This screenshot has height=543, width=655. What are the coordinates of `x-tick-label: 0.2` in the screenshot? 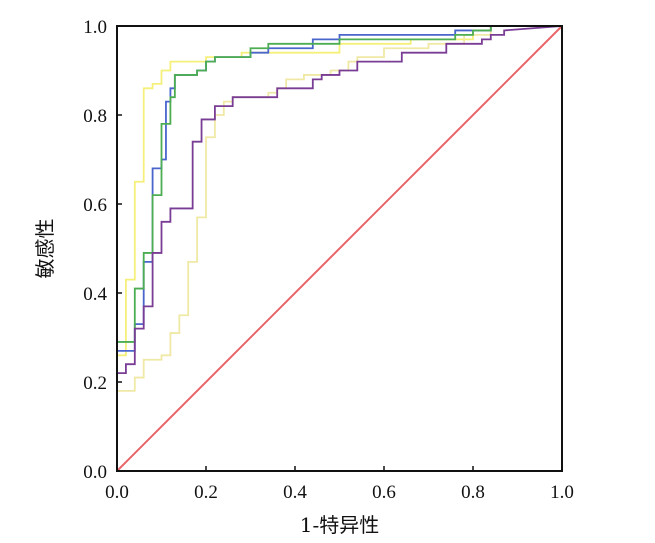 It's located at (206, 492).